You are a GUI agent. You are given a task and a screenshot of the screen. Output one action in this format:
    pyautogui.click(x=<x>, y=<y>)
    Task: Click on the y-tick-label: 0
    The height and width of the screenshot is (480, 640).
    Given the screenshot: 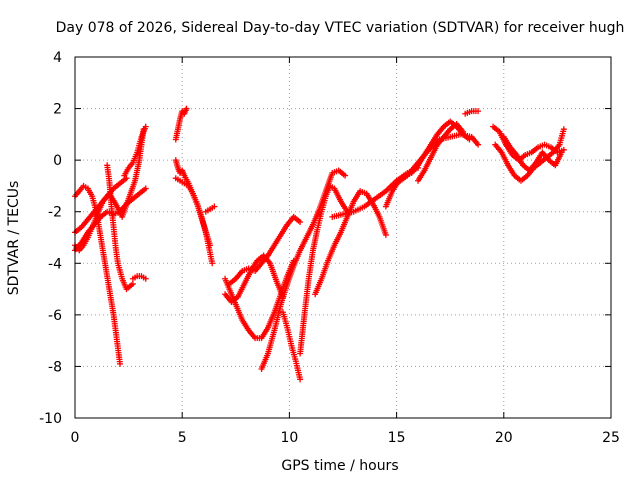 What is the action you would take?
    pyautogui.click(x=57, y=161)
    